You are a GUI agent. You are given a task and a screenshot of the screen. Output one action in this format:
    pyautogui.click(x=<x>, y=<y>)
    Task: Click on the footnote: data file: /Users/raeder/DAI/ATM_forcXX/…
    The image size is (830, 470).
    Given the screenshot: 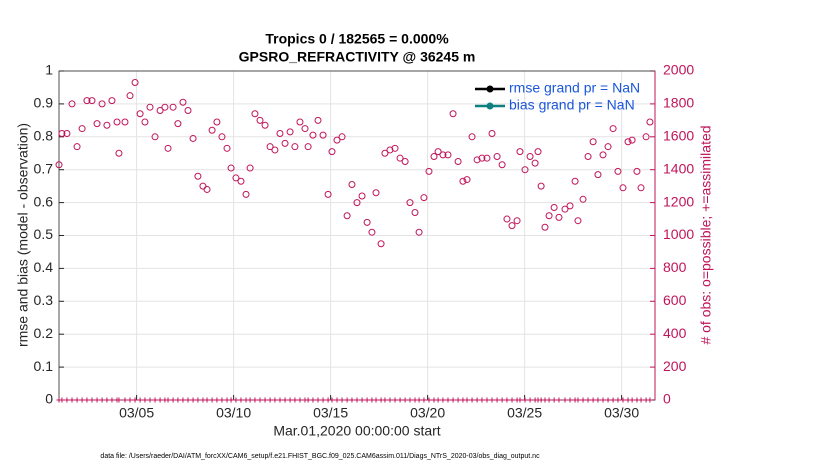 What is the action you would take?
    pyautogui.click(x=320, y=456)
    